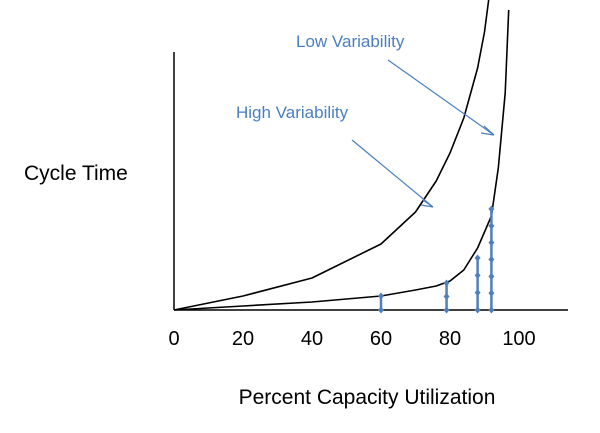 Image resolution: width=600 pixels, height=433 pixels. Describe the element at coordinates (76, 173) in the screenshot. I see `y-axis-title: Cycle Time` at that location.